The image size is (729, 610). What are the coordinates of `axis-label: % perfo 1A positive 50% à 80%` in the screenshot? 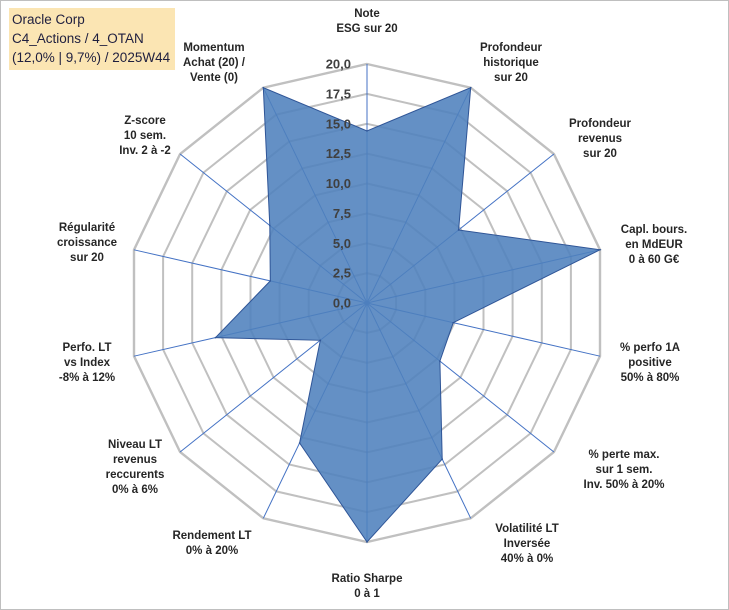 It's located at (650, 363).